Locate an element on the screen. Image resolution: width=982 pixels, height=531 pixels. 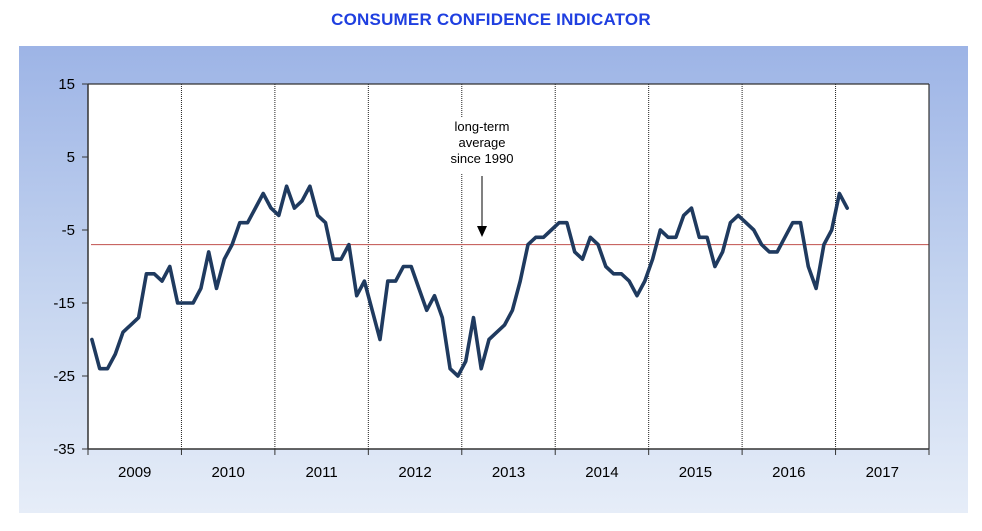
x-tick-label: 2015 is located at coordinates (695, 472).